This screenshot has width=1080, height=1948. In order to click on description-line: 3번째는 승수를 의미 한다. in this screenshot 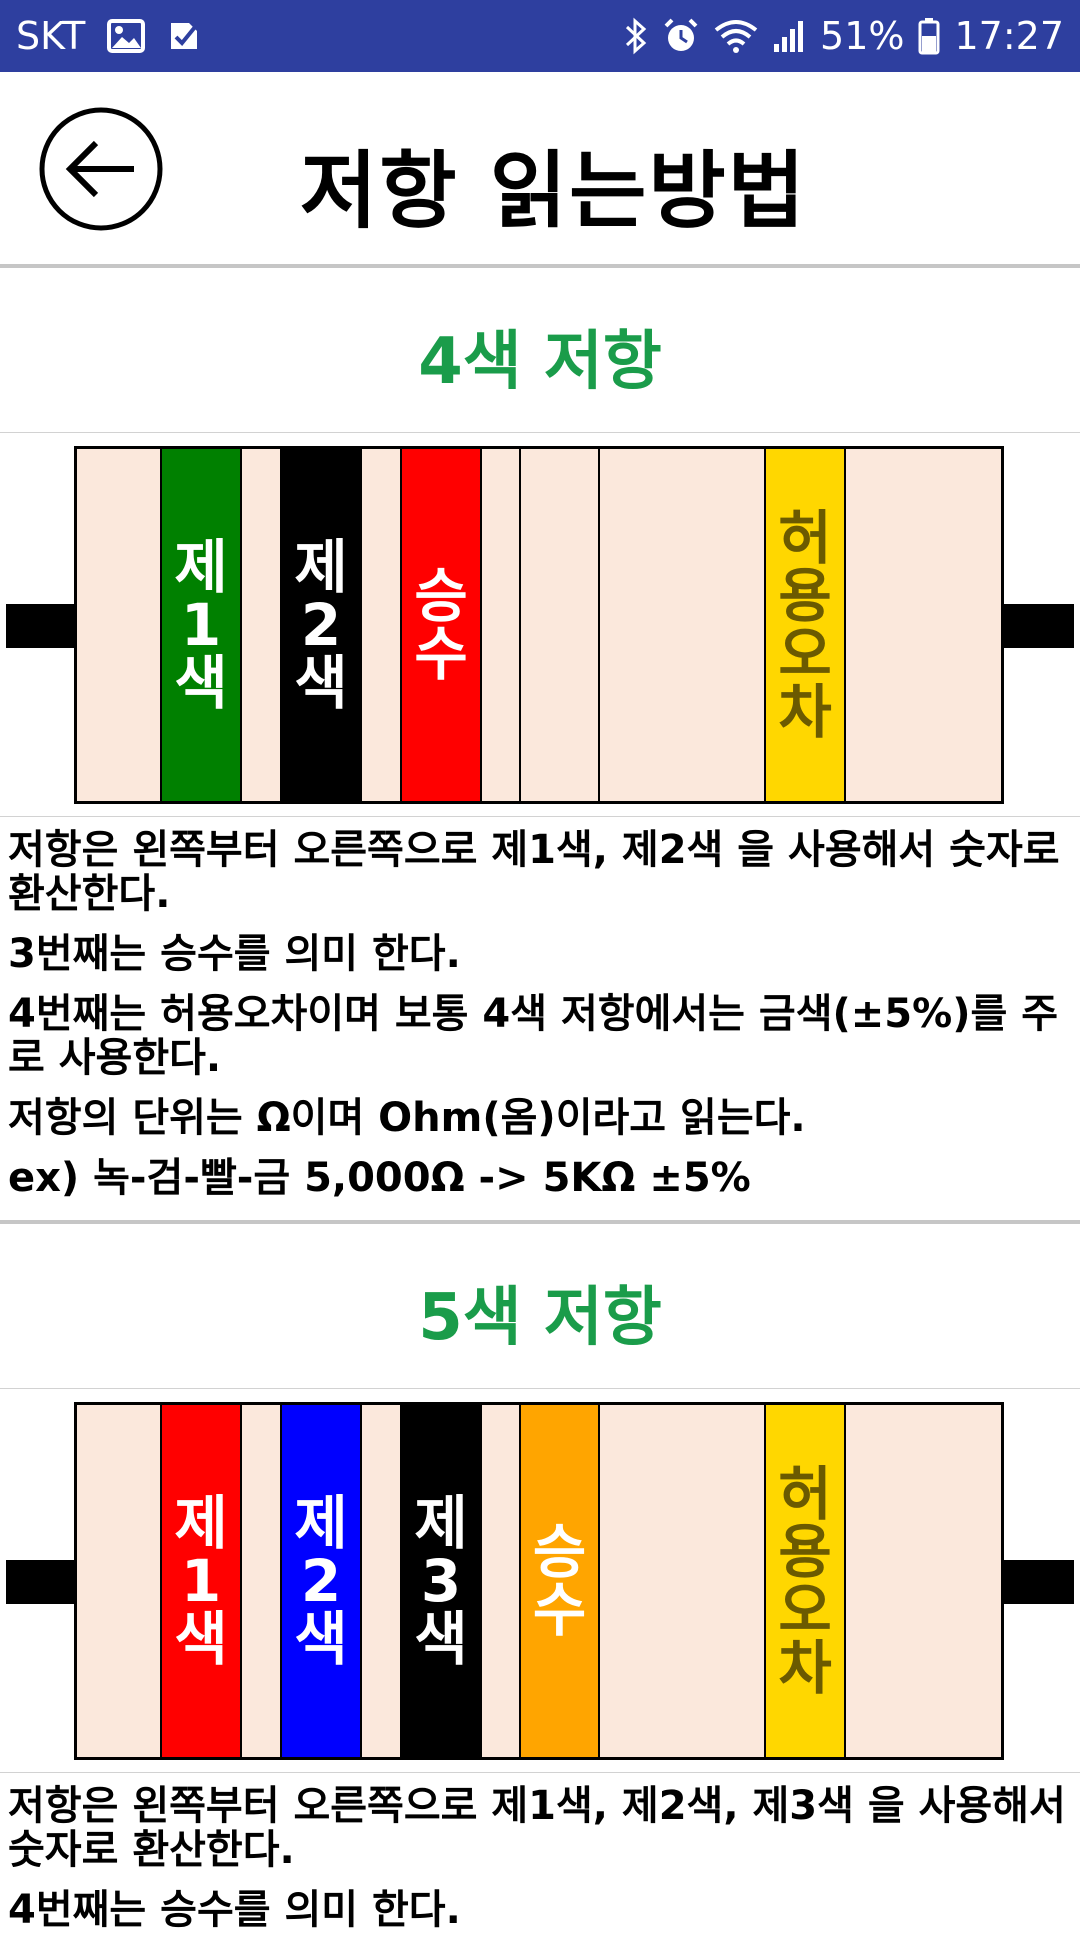, I will do `click(234, 954)`.